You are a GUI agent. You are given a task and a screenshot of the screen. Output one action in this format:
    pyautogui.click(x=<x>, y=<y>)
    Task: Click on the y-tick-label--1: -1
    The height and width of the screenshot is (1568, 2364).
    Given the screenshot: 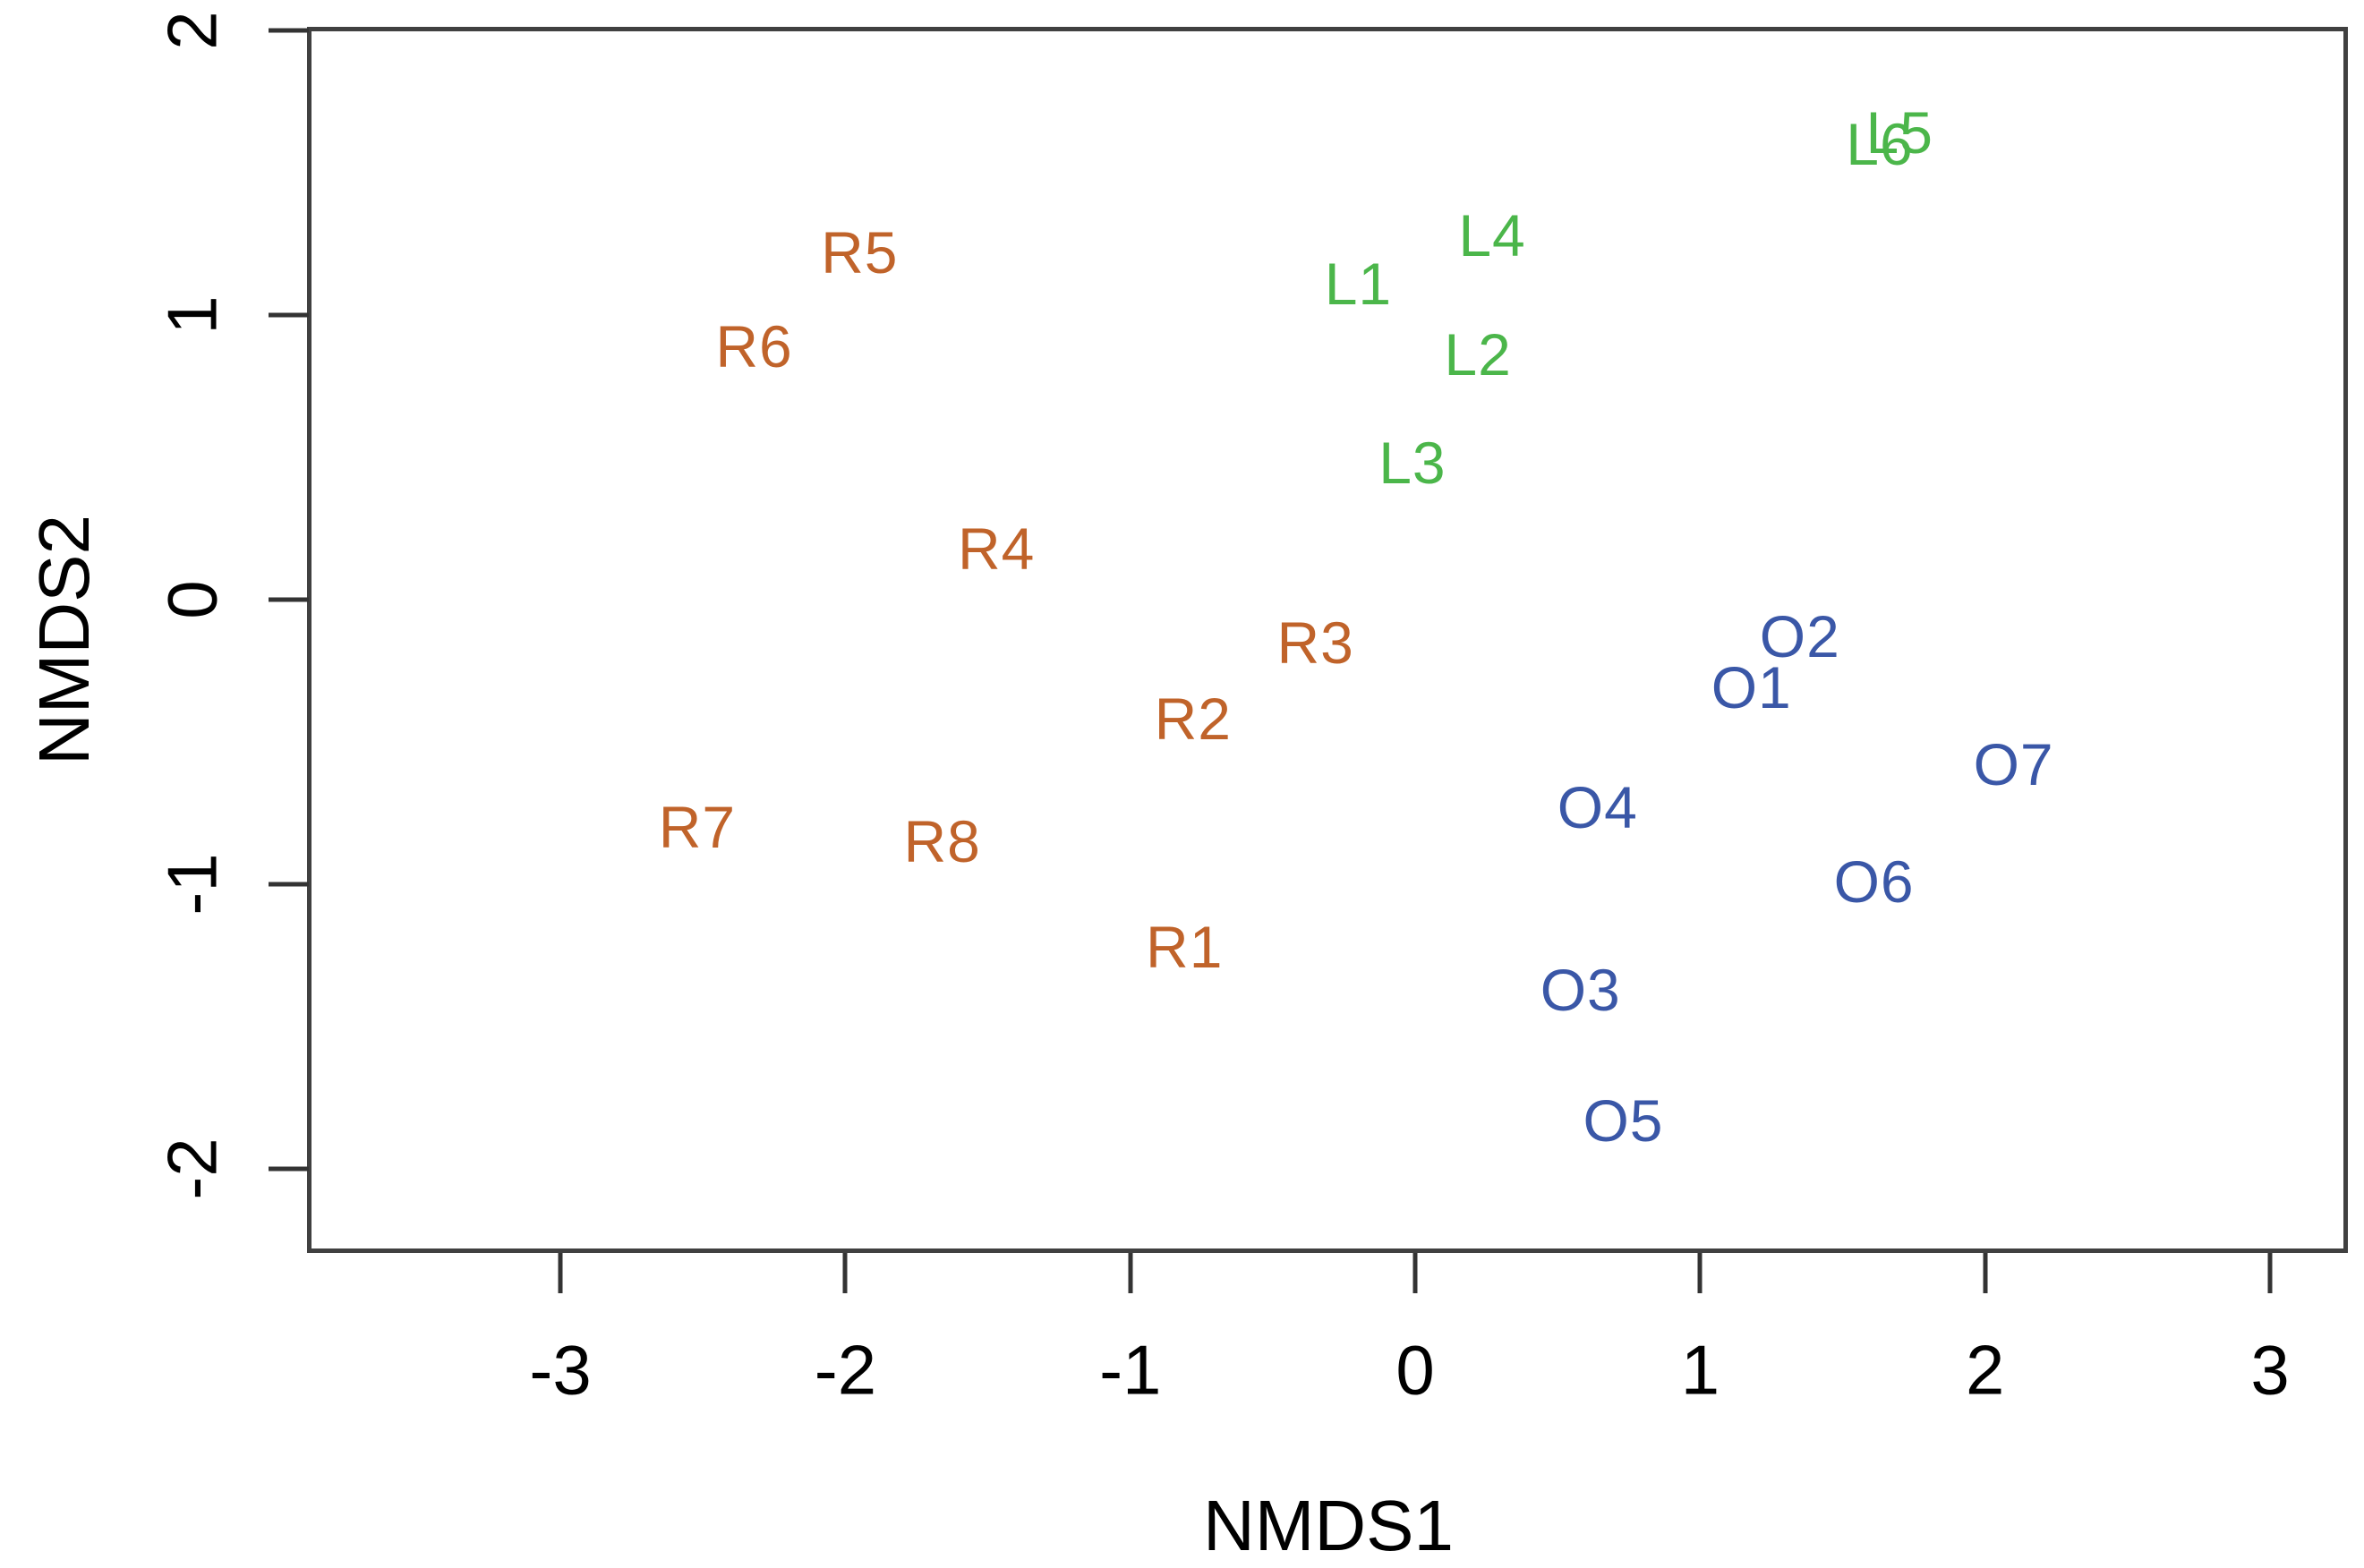 What is the action you would take?
    pyautogui.click(x=192, y=884)
    